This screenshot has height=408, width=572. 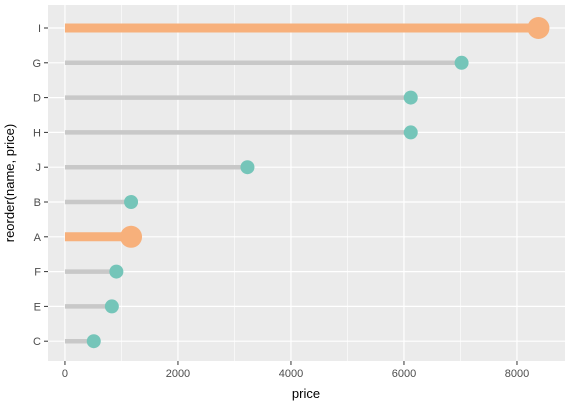 What do you see at coordinates (37, 342) in the screenshot?
I see `y-tick-label-C: C` at bounding box center [37, 342].